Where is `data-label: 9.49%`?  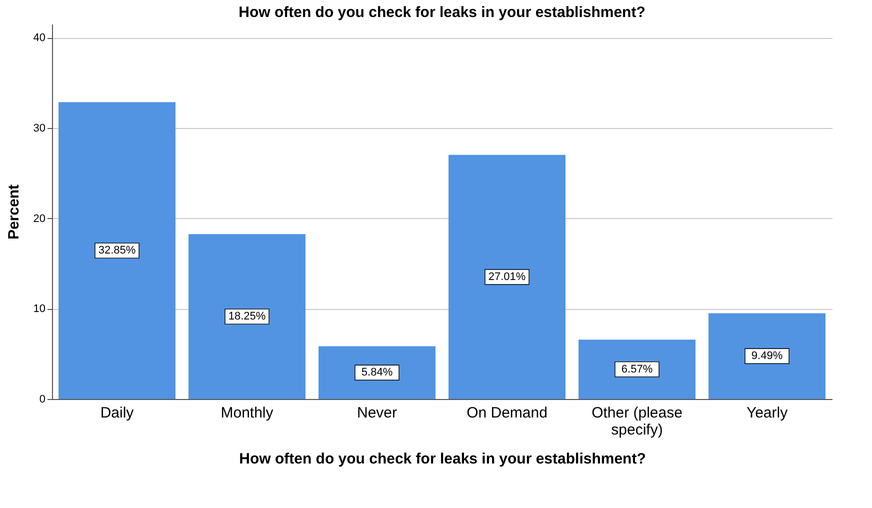
data-label: 9.49% is located at coordinates (767, 356).